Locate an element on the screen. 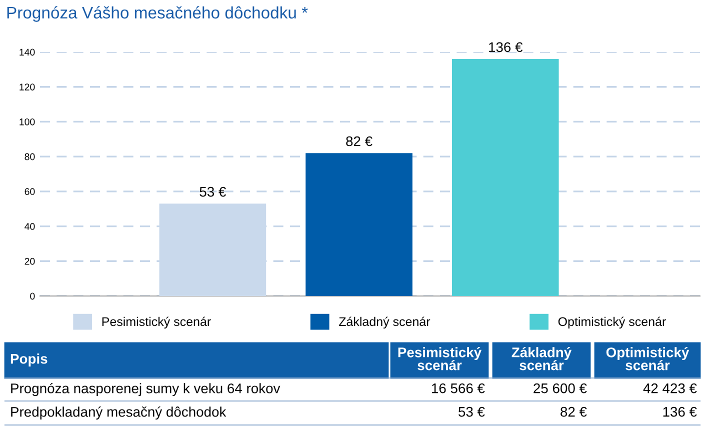  text: 136 € is located at coordinates (680, 411).